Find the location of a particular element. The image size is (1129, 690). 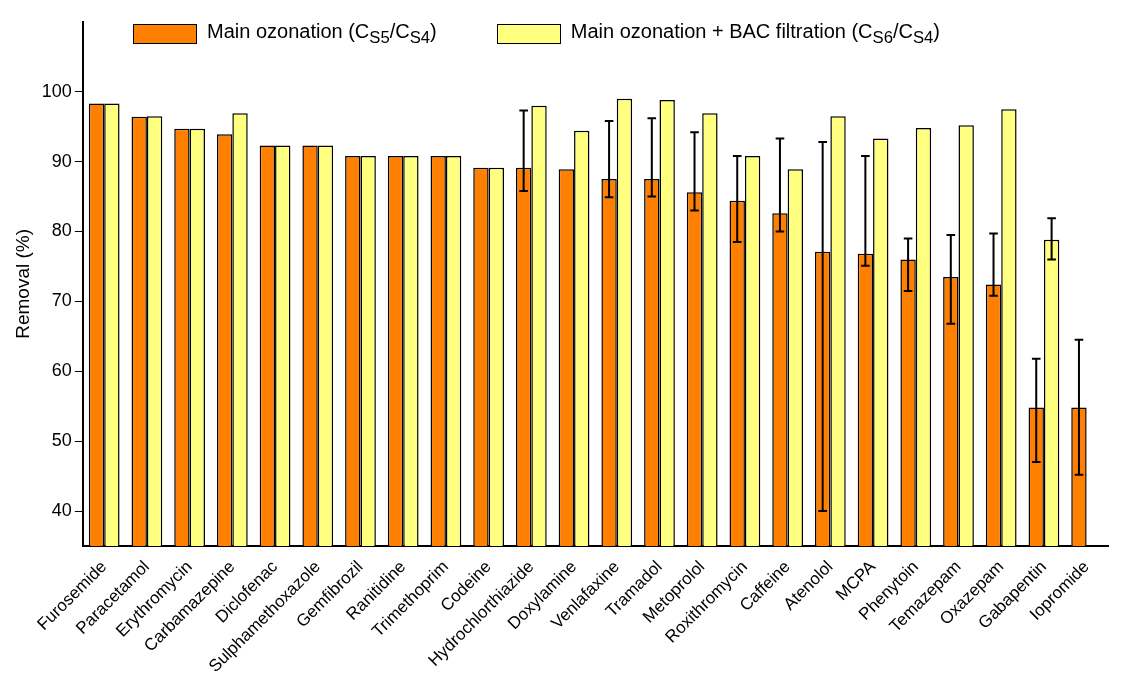

y-axis-title: Removal (%) is located at coordinates (22, 283).